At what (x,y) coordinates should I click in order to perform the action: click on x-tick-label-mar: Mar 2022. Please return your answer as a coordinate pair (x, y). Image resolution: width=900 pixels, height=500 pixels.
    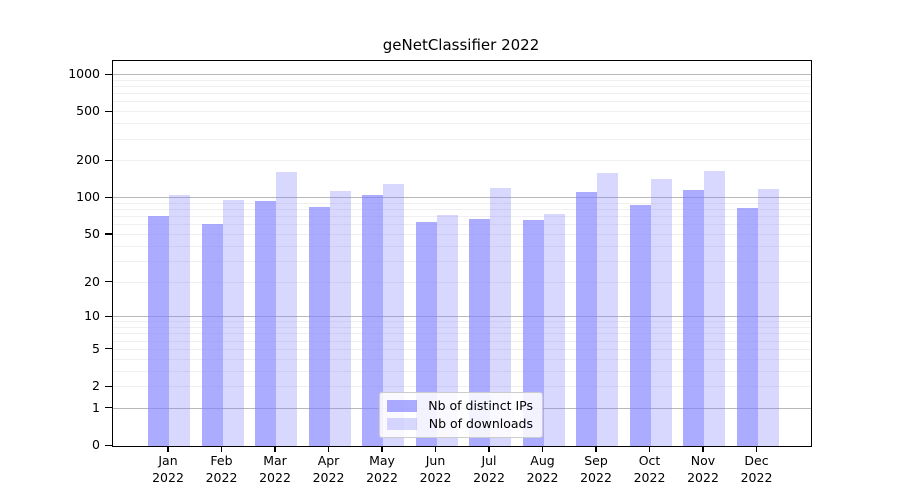
    Looking at the image, I should click on (275, 469).